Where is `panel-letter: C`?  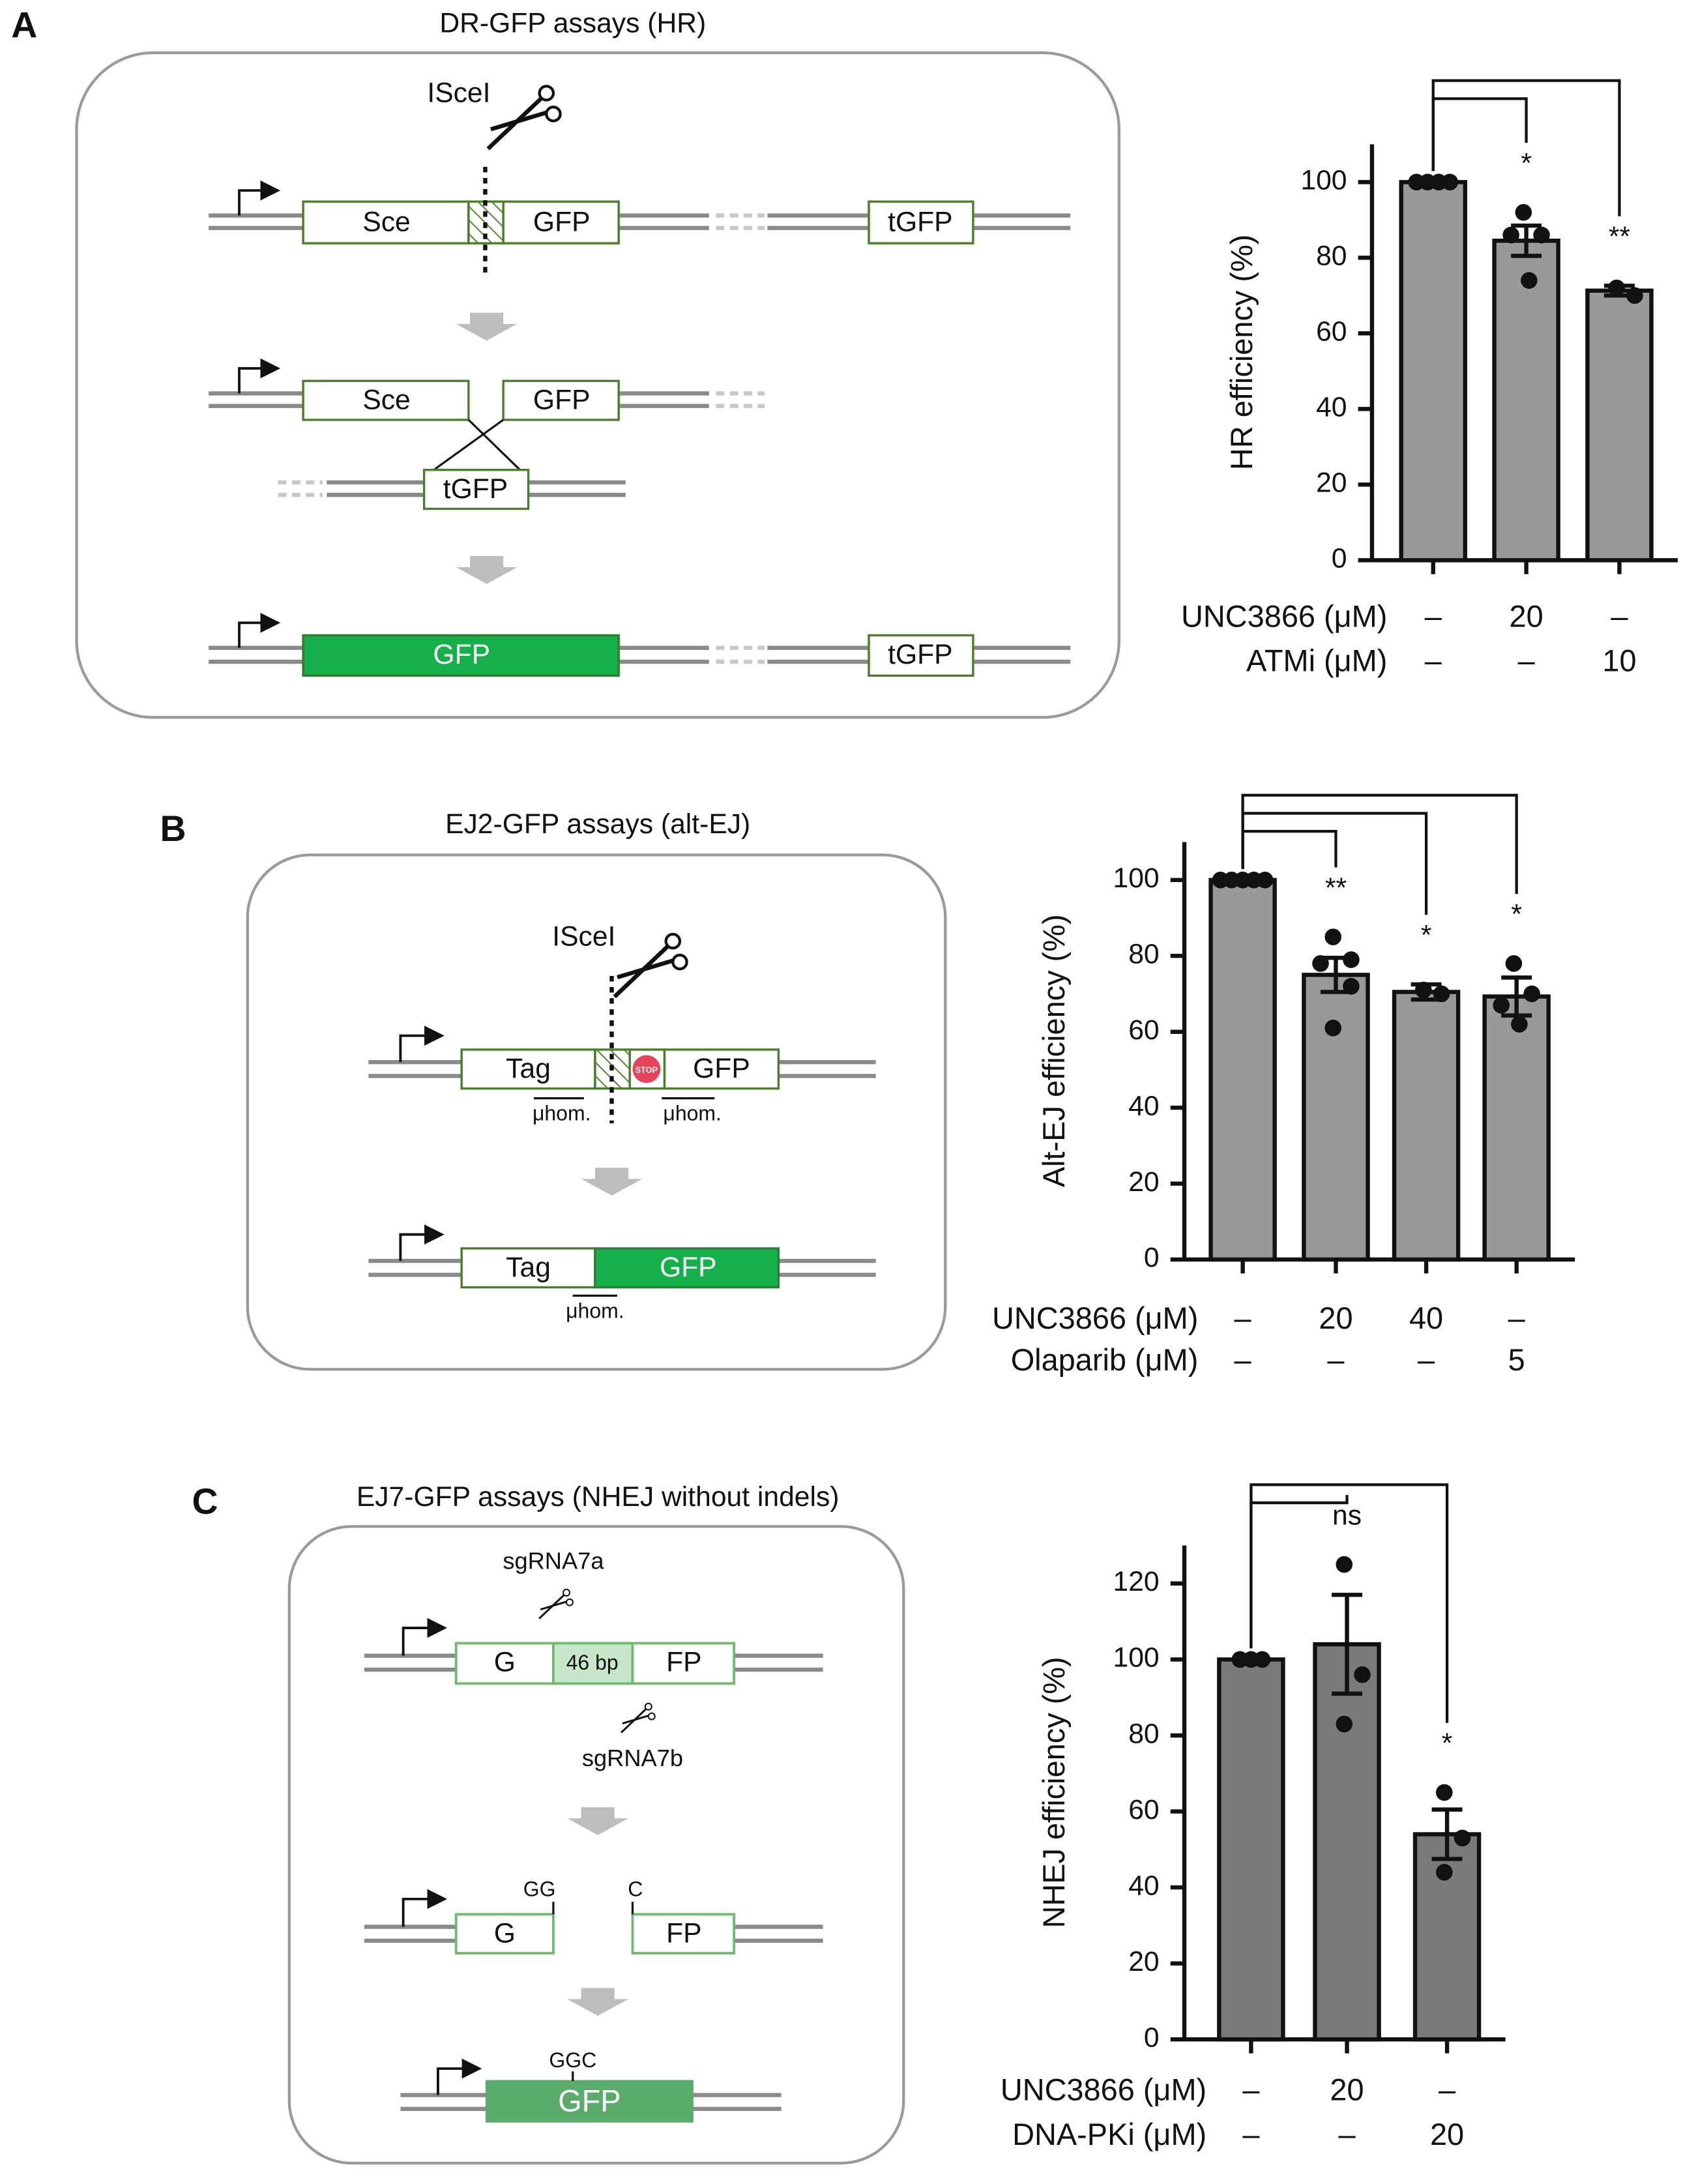 panel-letter: C is located at coordinates (205, 1501).